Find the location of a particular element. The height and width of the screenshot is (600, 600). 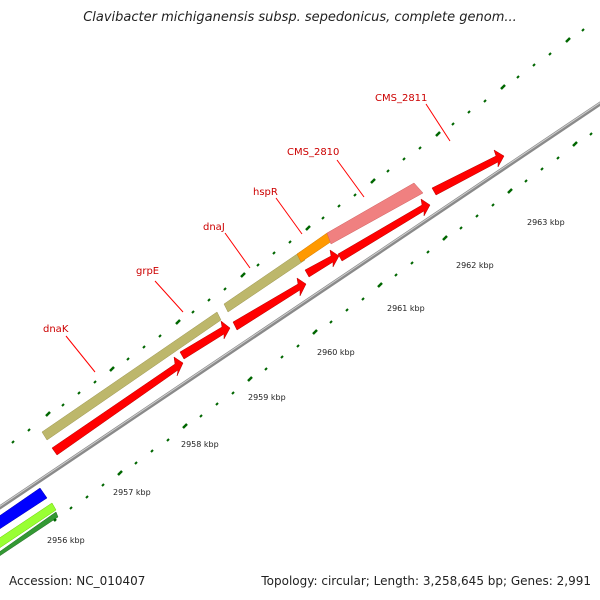

gene-dnaJ-feature is located at coordinates (264, 282).